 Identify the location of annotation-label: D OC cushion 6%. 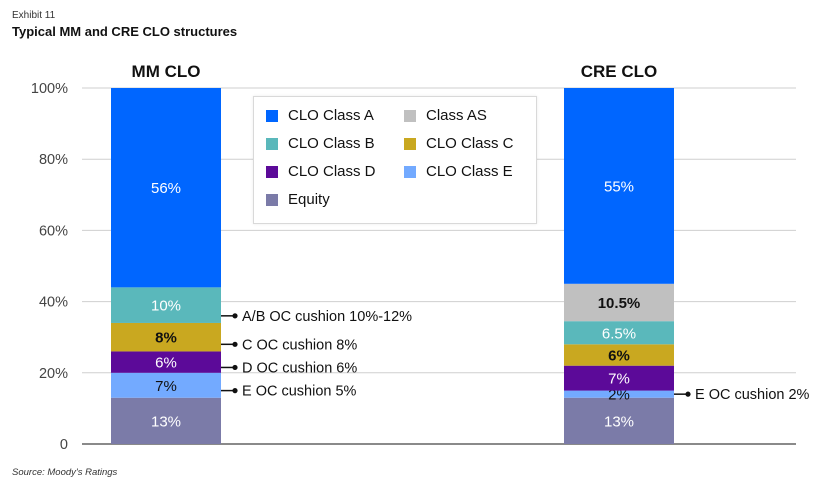
(299, 368).